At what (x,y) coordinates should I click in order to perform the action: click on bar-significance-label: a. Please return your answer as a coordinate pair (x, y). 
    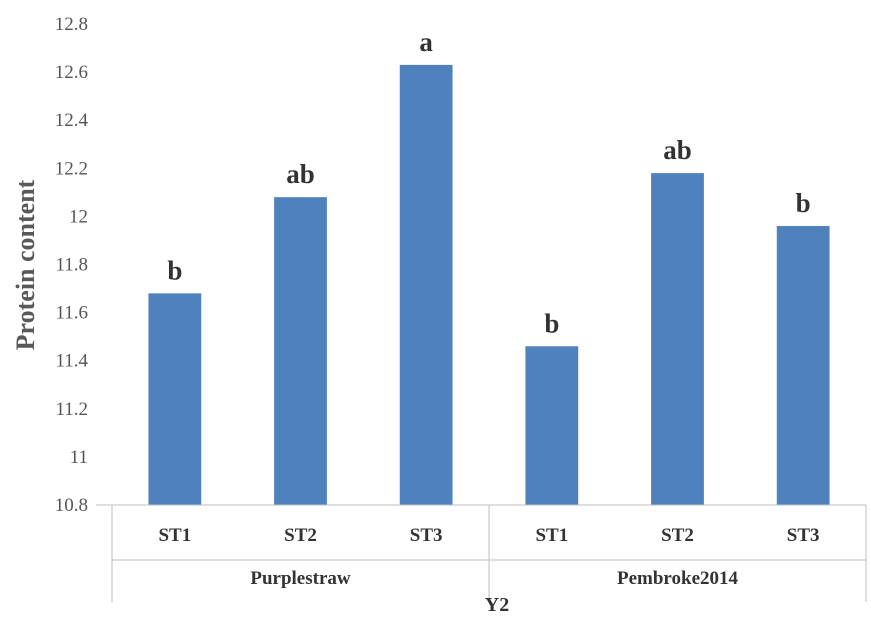
    Looking at the image, I should click on (426, 42).